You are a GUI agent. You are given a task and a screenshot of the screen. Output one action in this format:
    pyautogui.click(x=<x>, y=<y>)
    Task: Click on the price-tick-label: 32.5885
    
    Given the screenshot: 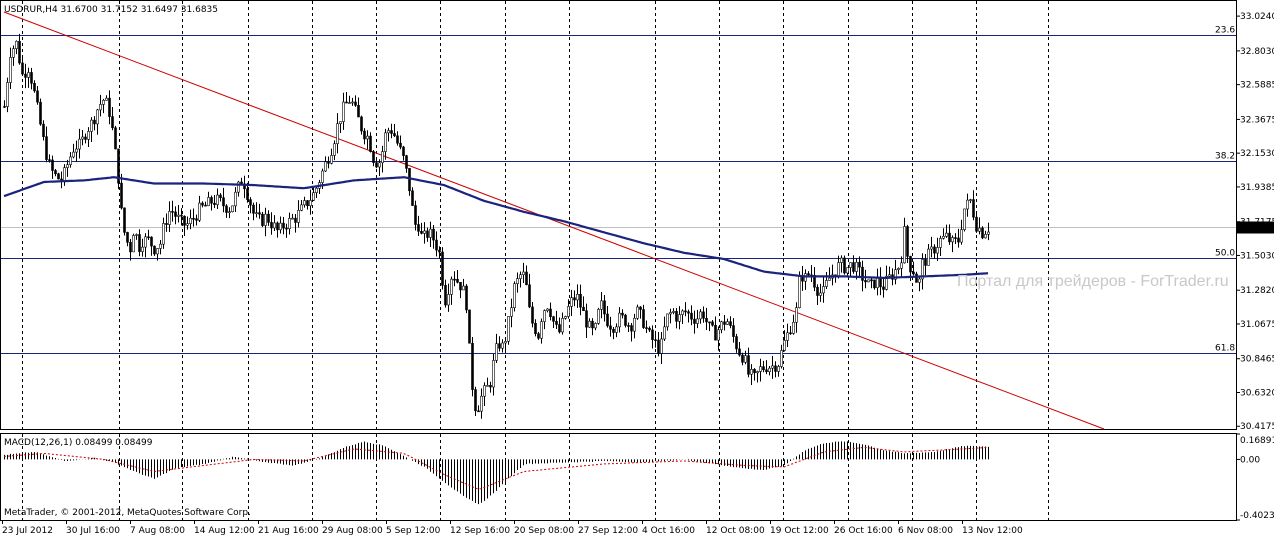 What is the action you would take?
    pyautogui.click(x=1257, y=86)
    